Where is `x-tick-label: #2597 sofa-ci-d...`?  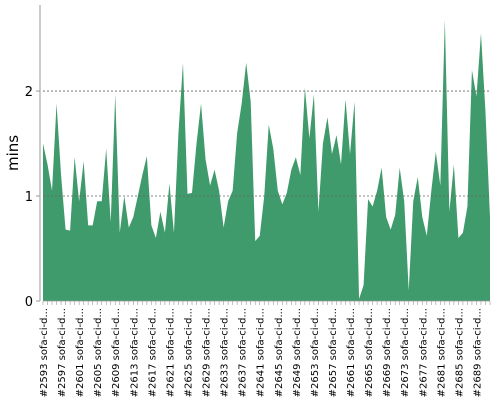
x-tick-label: #2597 sofa-ci-d... is located at coordinates (62, 352).